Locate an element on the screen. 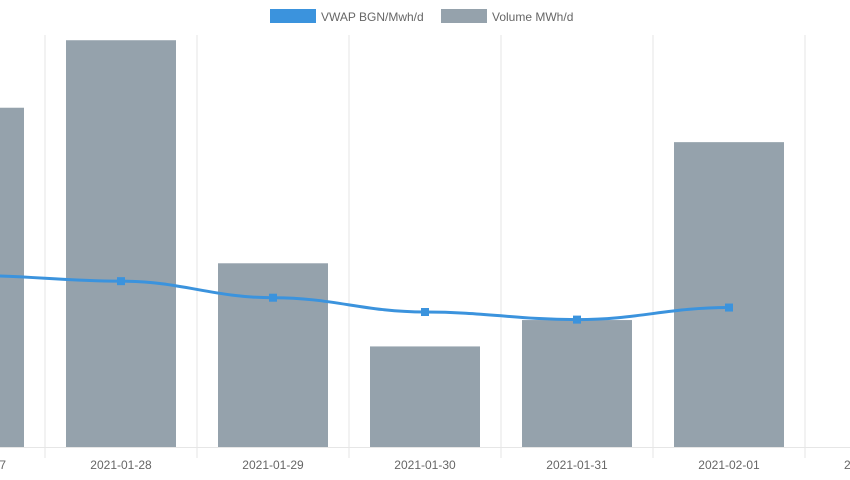 The image size is (850, 480). legend-item-volume: Volume MWh/d is located at coordinates (507, 16).